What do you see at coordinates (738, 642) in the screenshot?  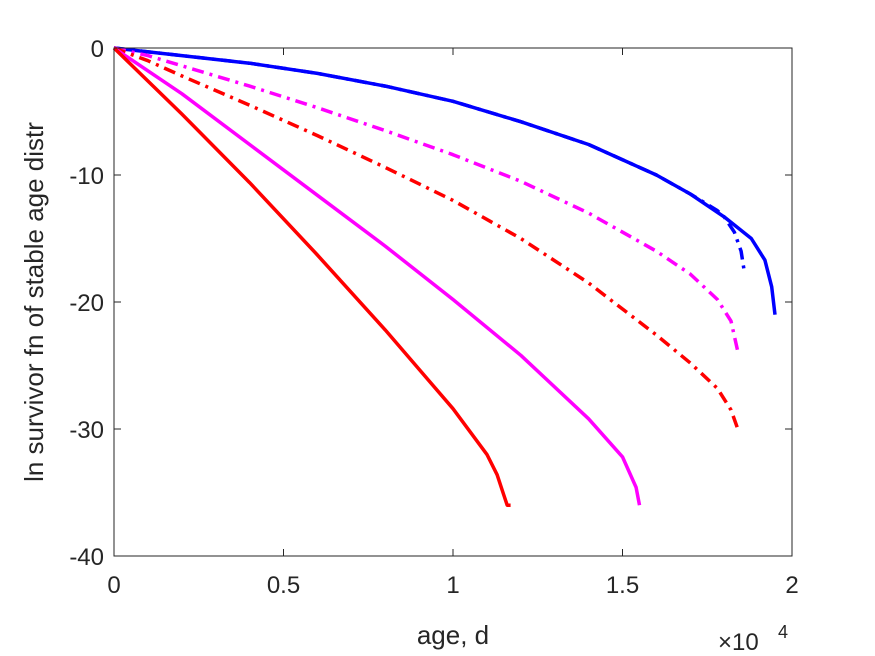 I see `x-exponent-base: ×10` at bounding box center [738, 642].